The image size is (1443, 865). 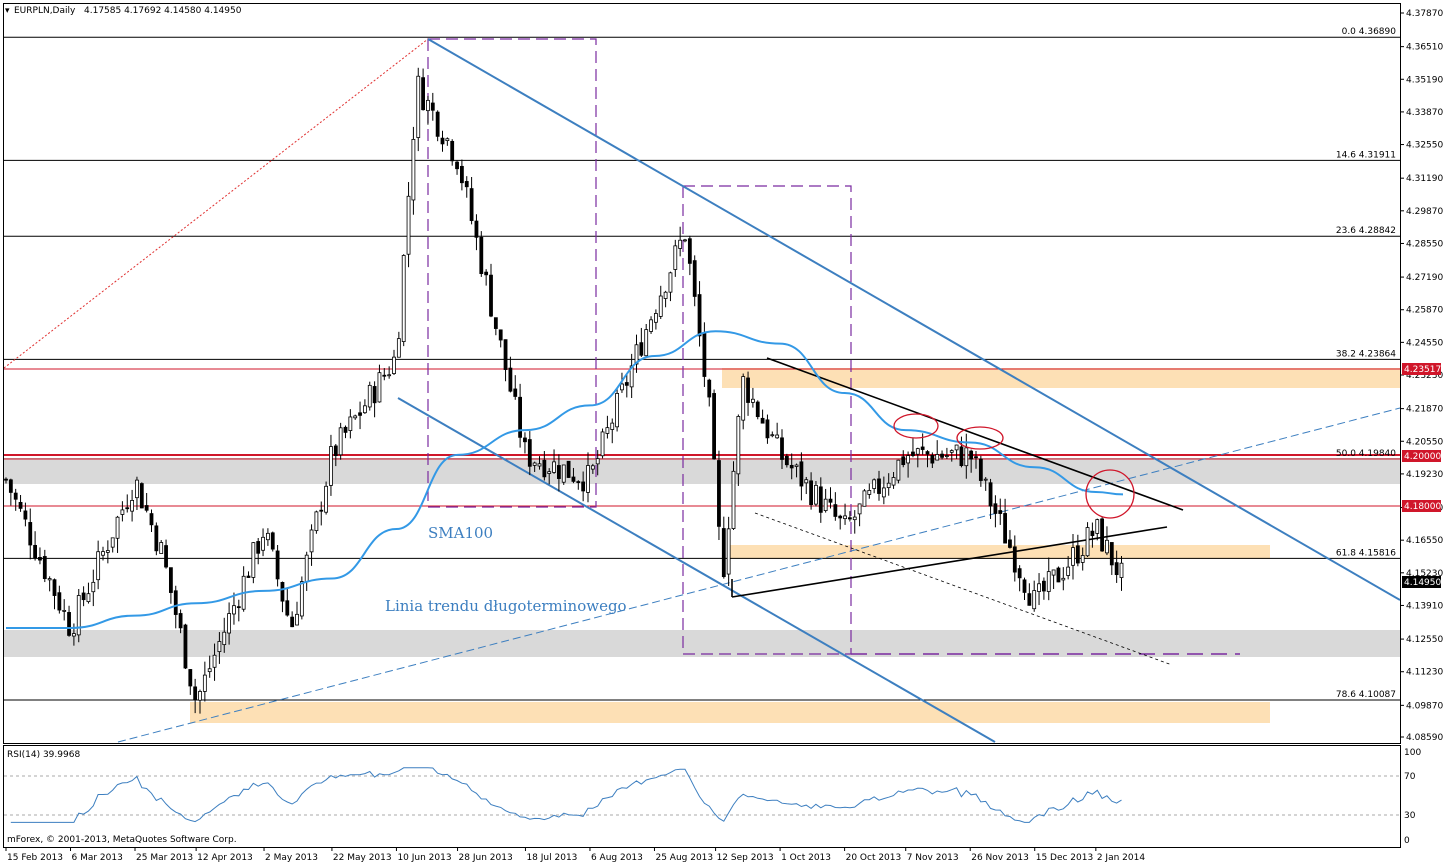 I want to click on svg-text: 0, so click(x=1407, y=841).